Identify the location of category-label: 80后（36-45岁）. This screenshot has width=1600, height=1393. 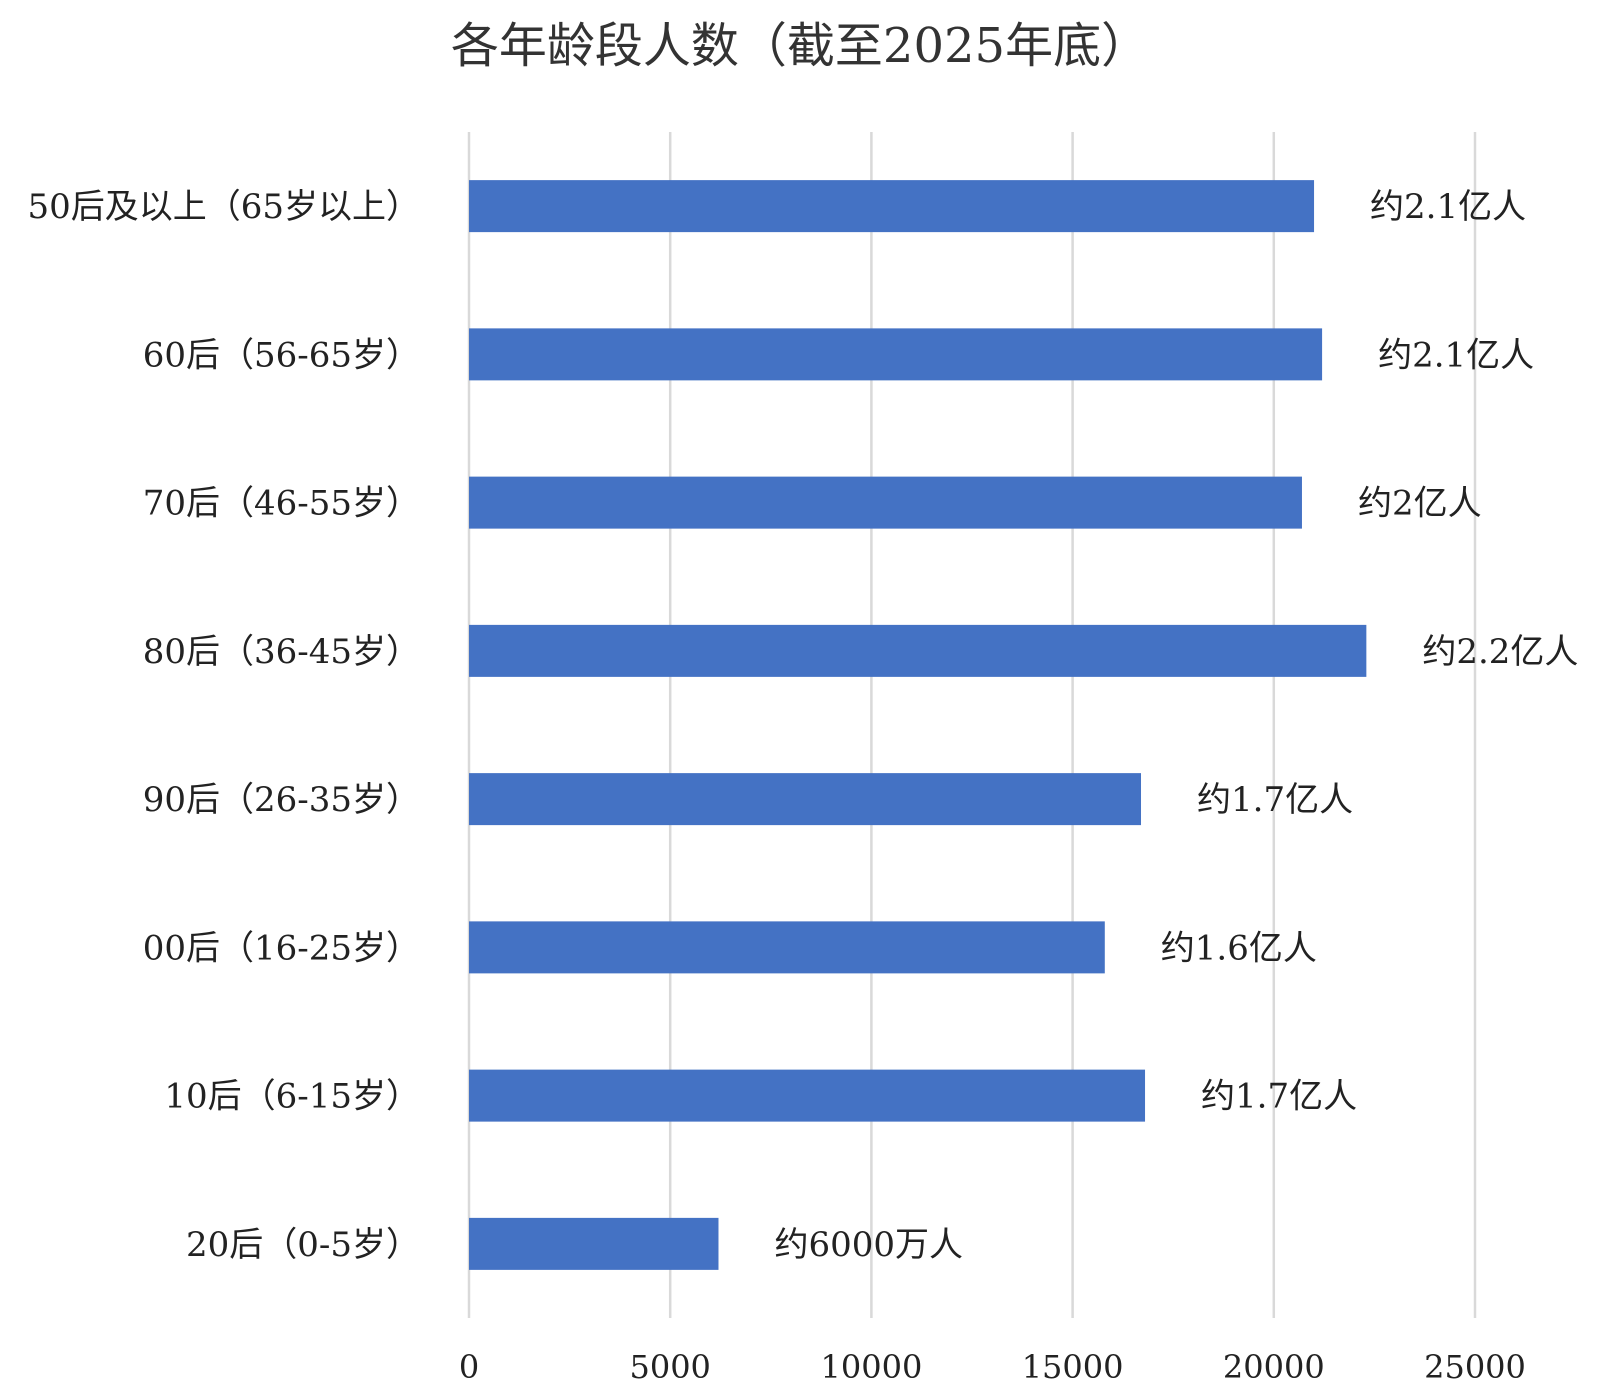
(281, 652).